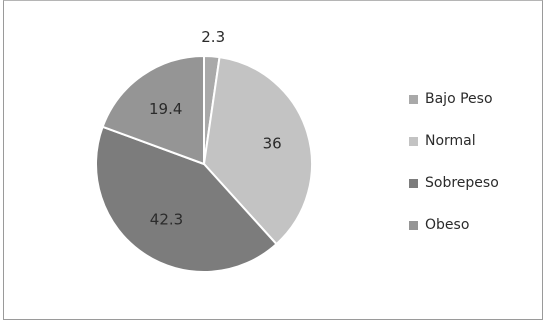 This screenshot has height=323, width=546. I want to click on legend-item-bajo-peso: Bajo Peso, so click(474, 99).